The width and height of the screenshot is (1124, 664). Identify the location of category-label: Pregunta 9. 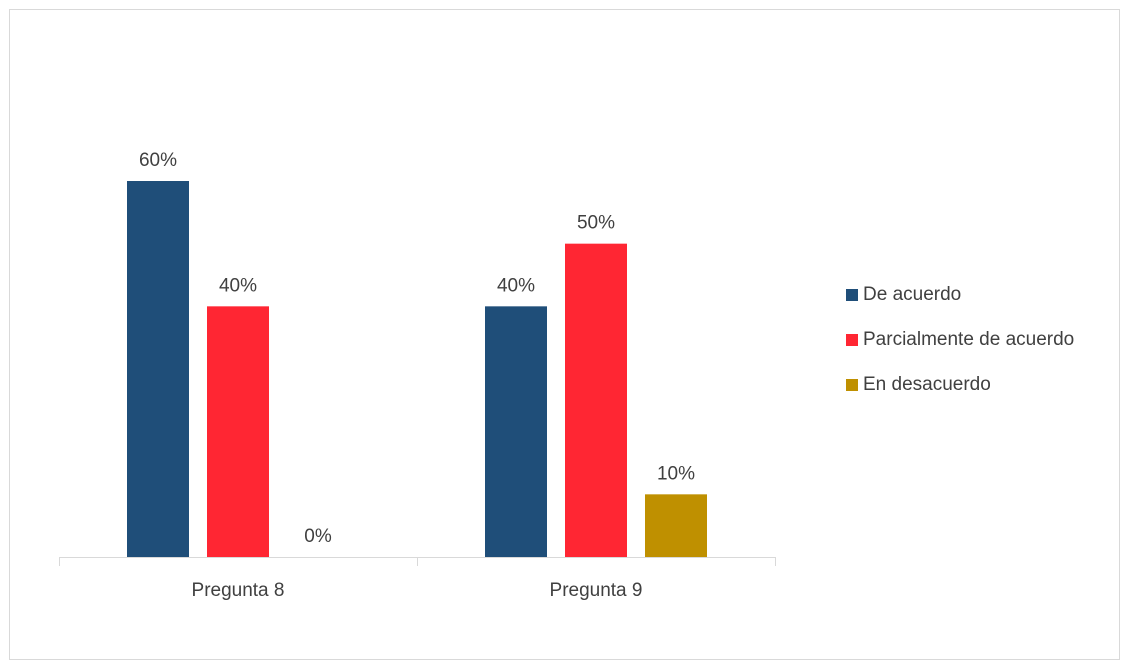
(596, 590).